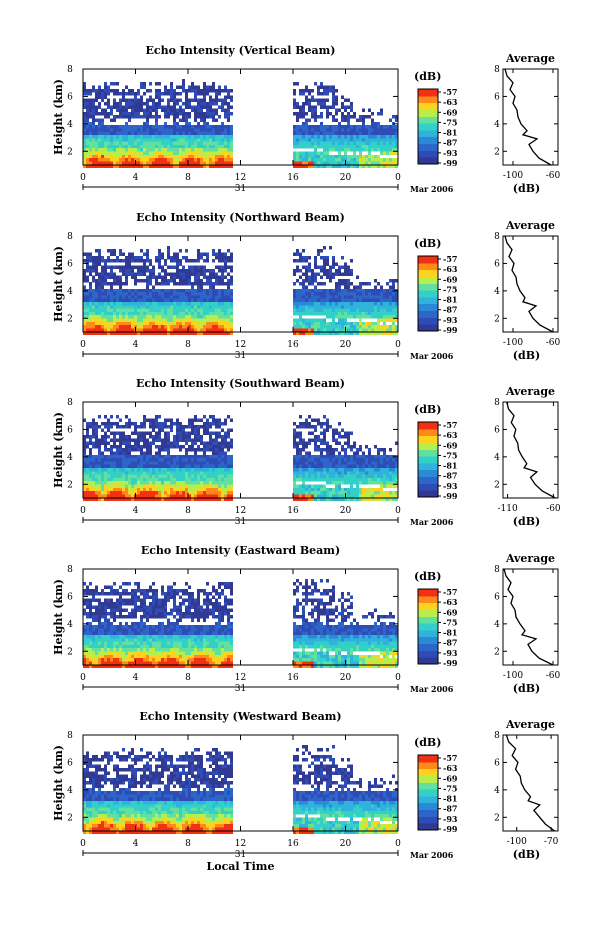 This screenshot has height=929, width=613. What do you see at coordinates (428, 287) in the screenshot?
I see `colorbar-swatch` at bounding box center [428, 287].